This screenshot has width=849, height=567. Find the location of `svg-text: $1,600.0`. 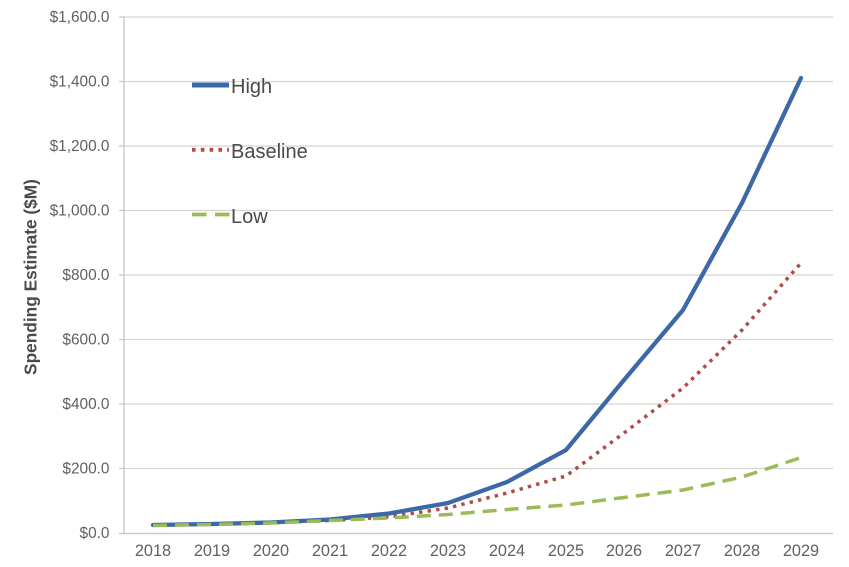

svg-text: $1,600.0 is located at coordinates (80, 17).